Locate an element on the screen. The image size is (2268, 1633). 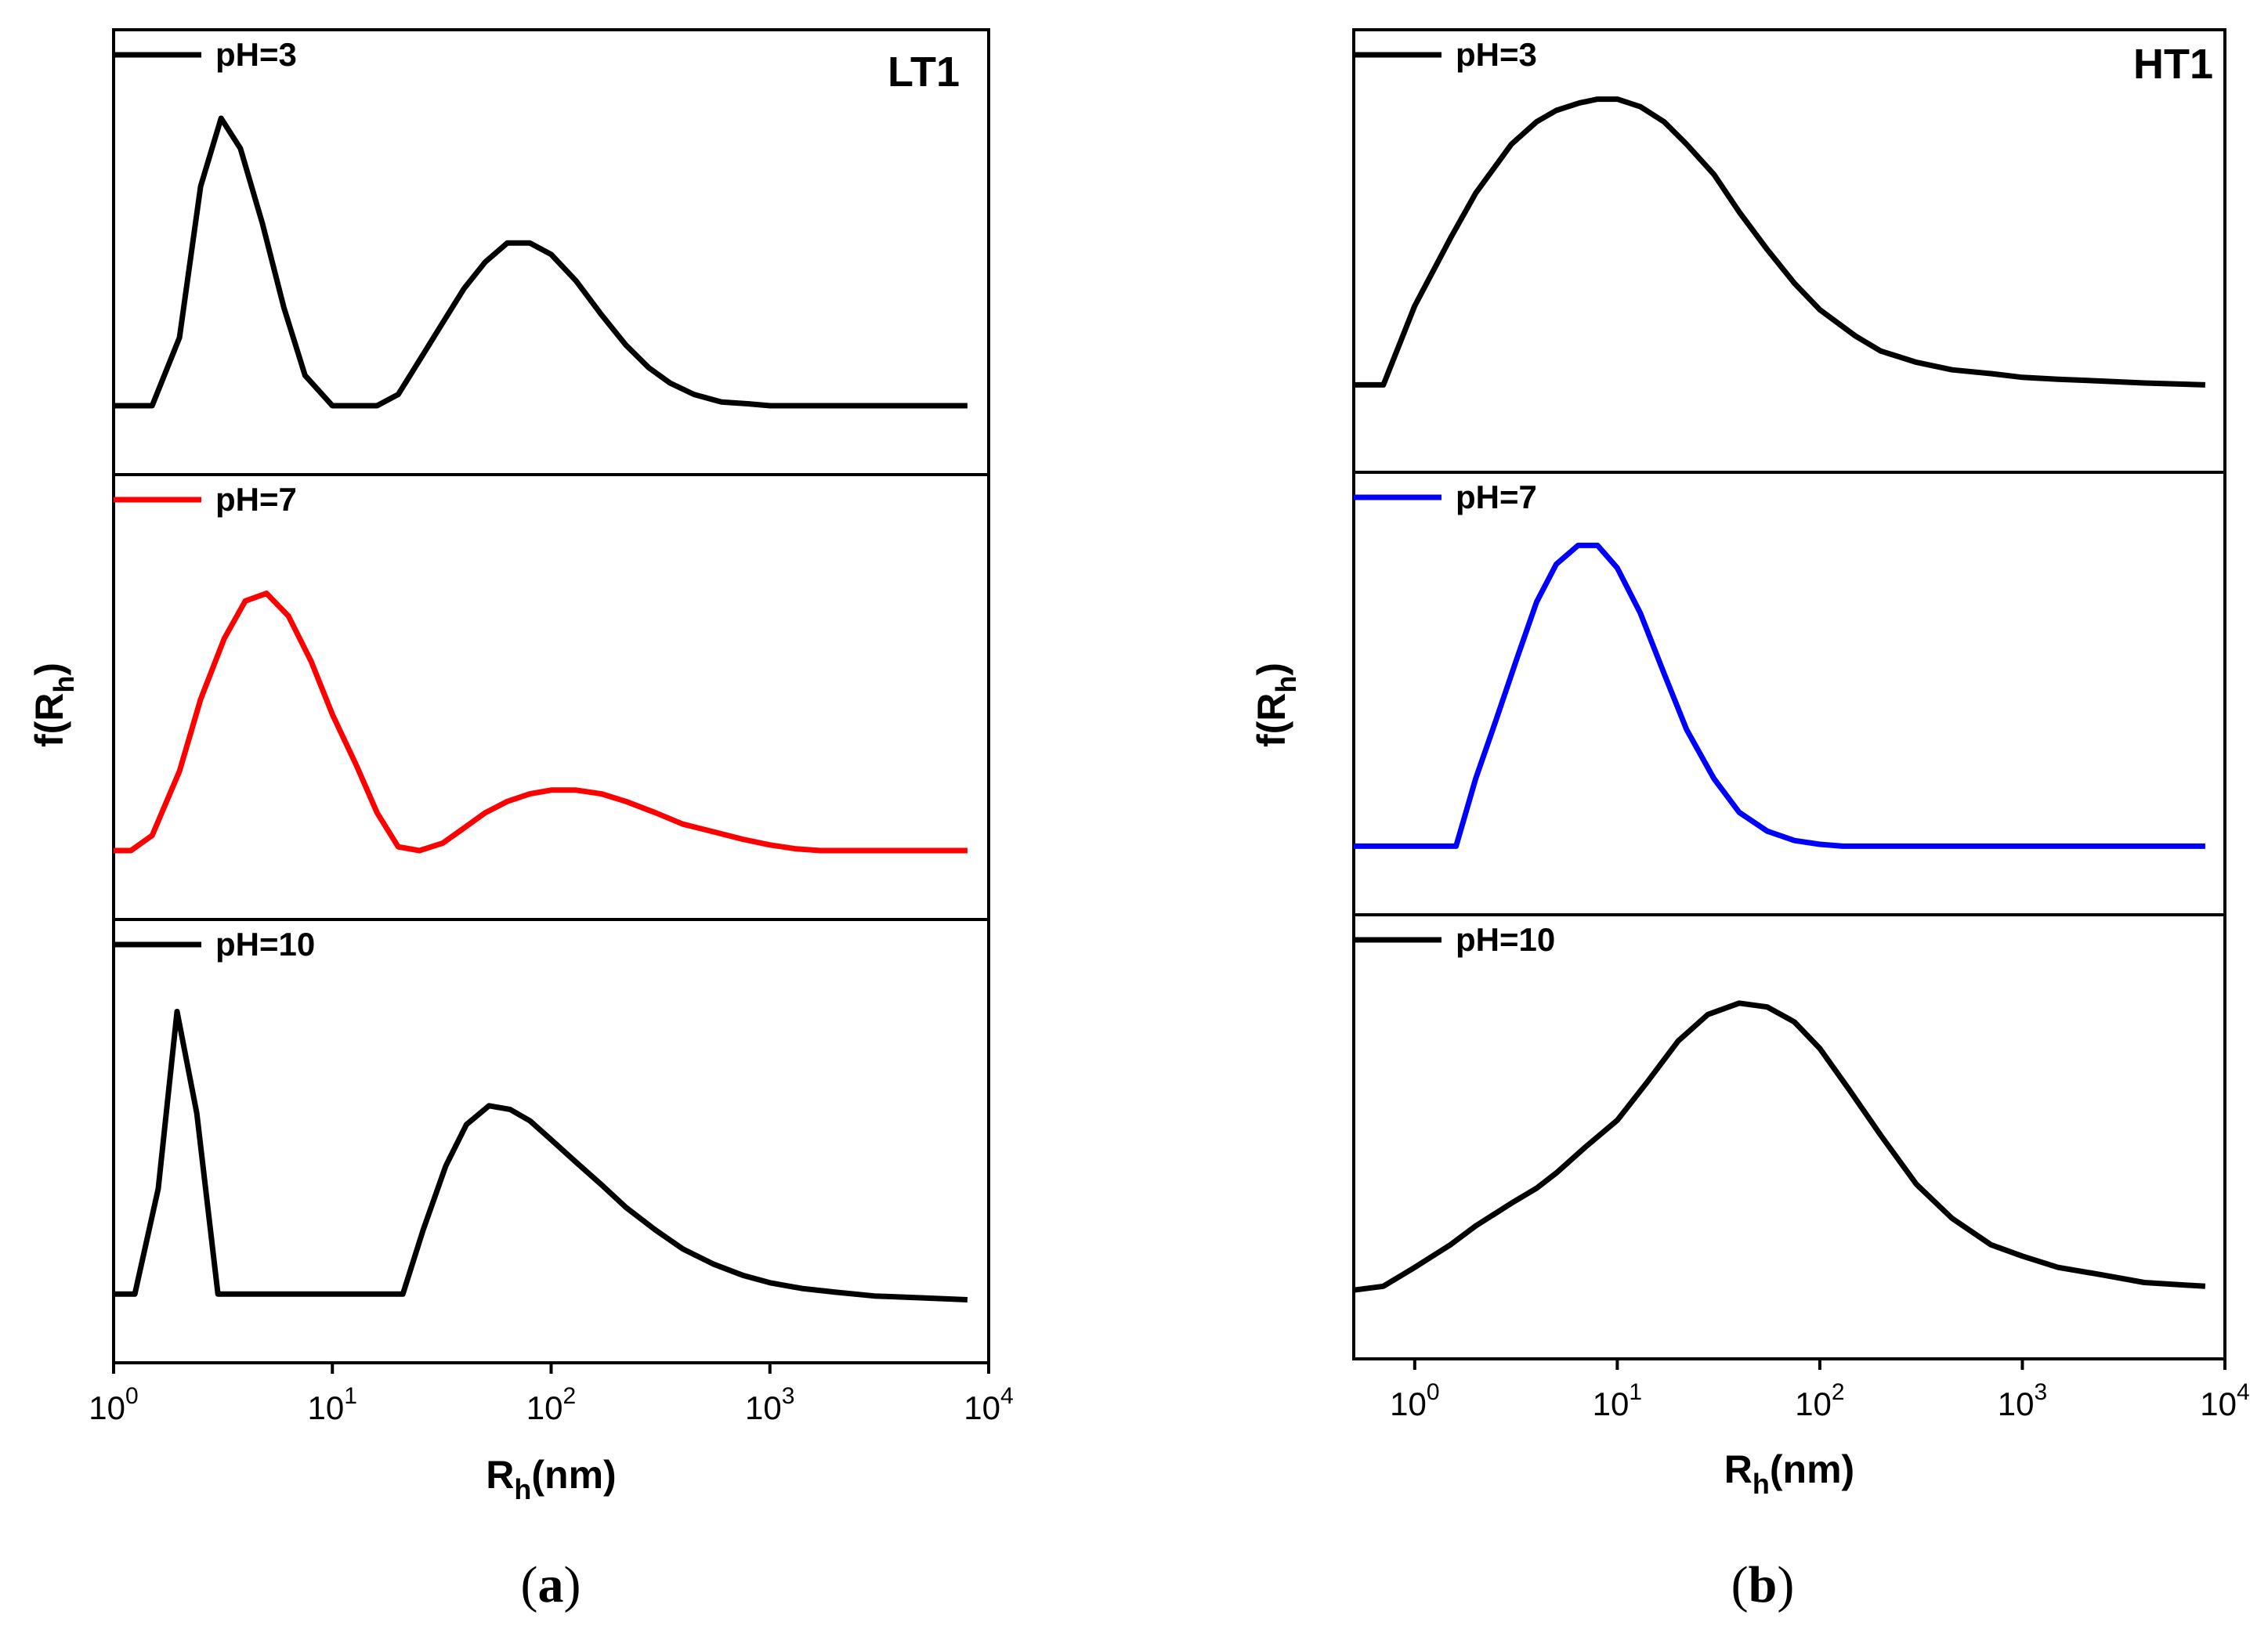
panel-tag: HT1 is located at coordinates (2173, 64).